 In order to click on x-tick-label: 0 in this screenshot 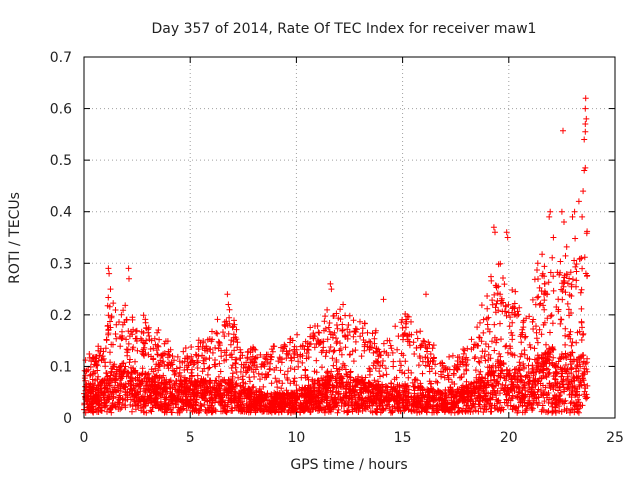, I will do `click(84, 438)`.